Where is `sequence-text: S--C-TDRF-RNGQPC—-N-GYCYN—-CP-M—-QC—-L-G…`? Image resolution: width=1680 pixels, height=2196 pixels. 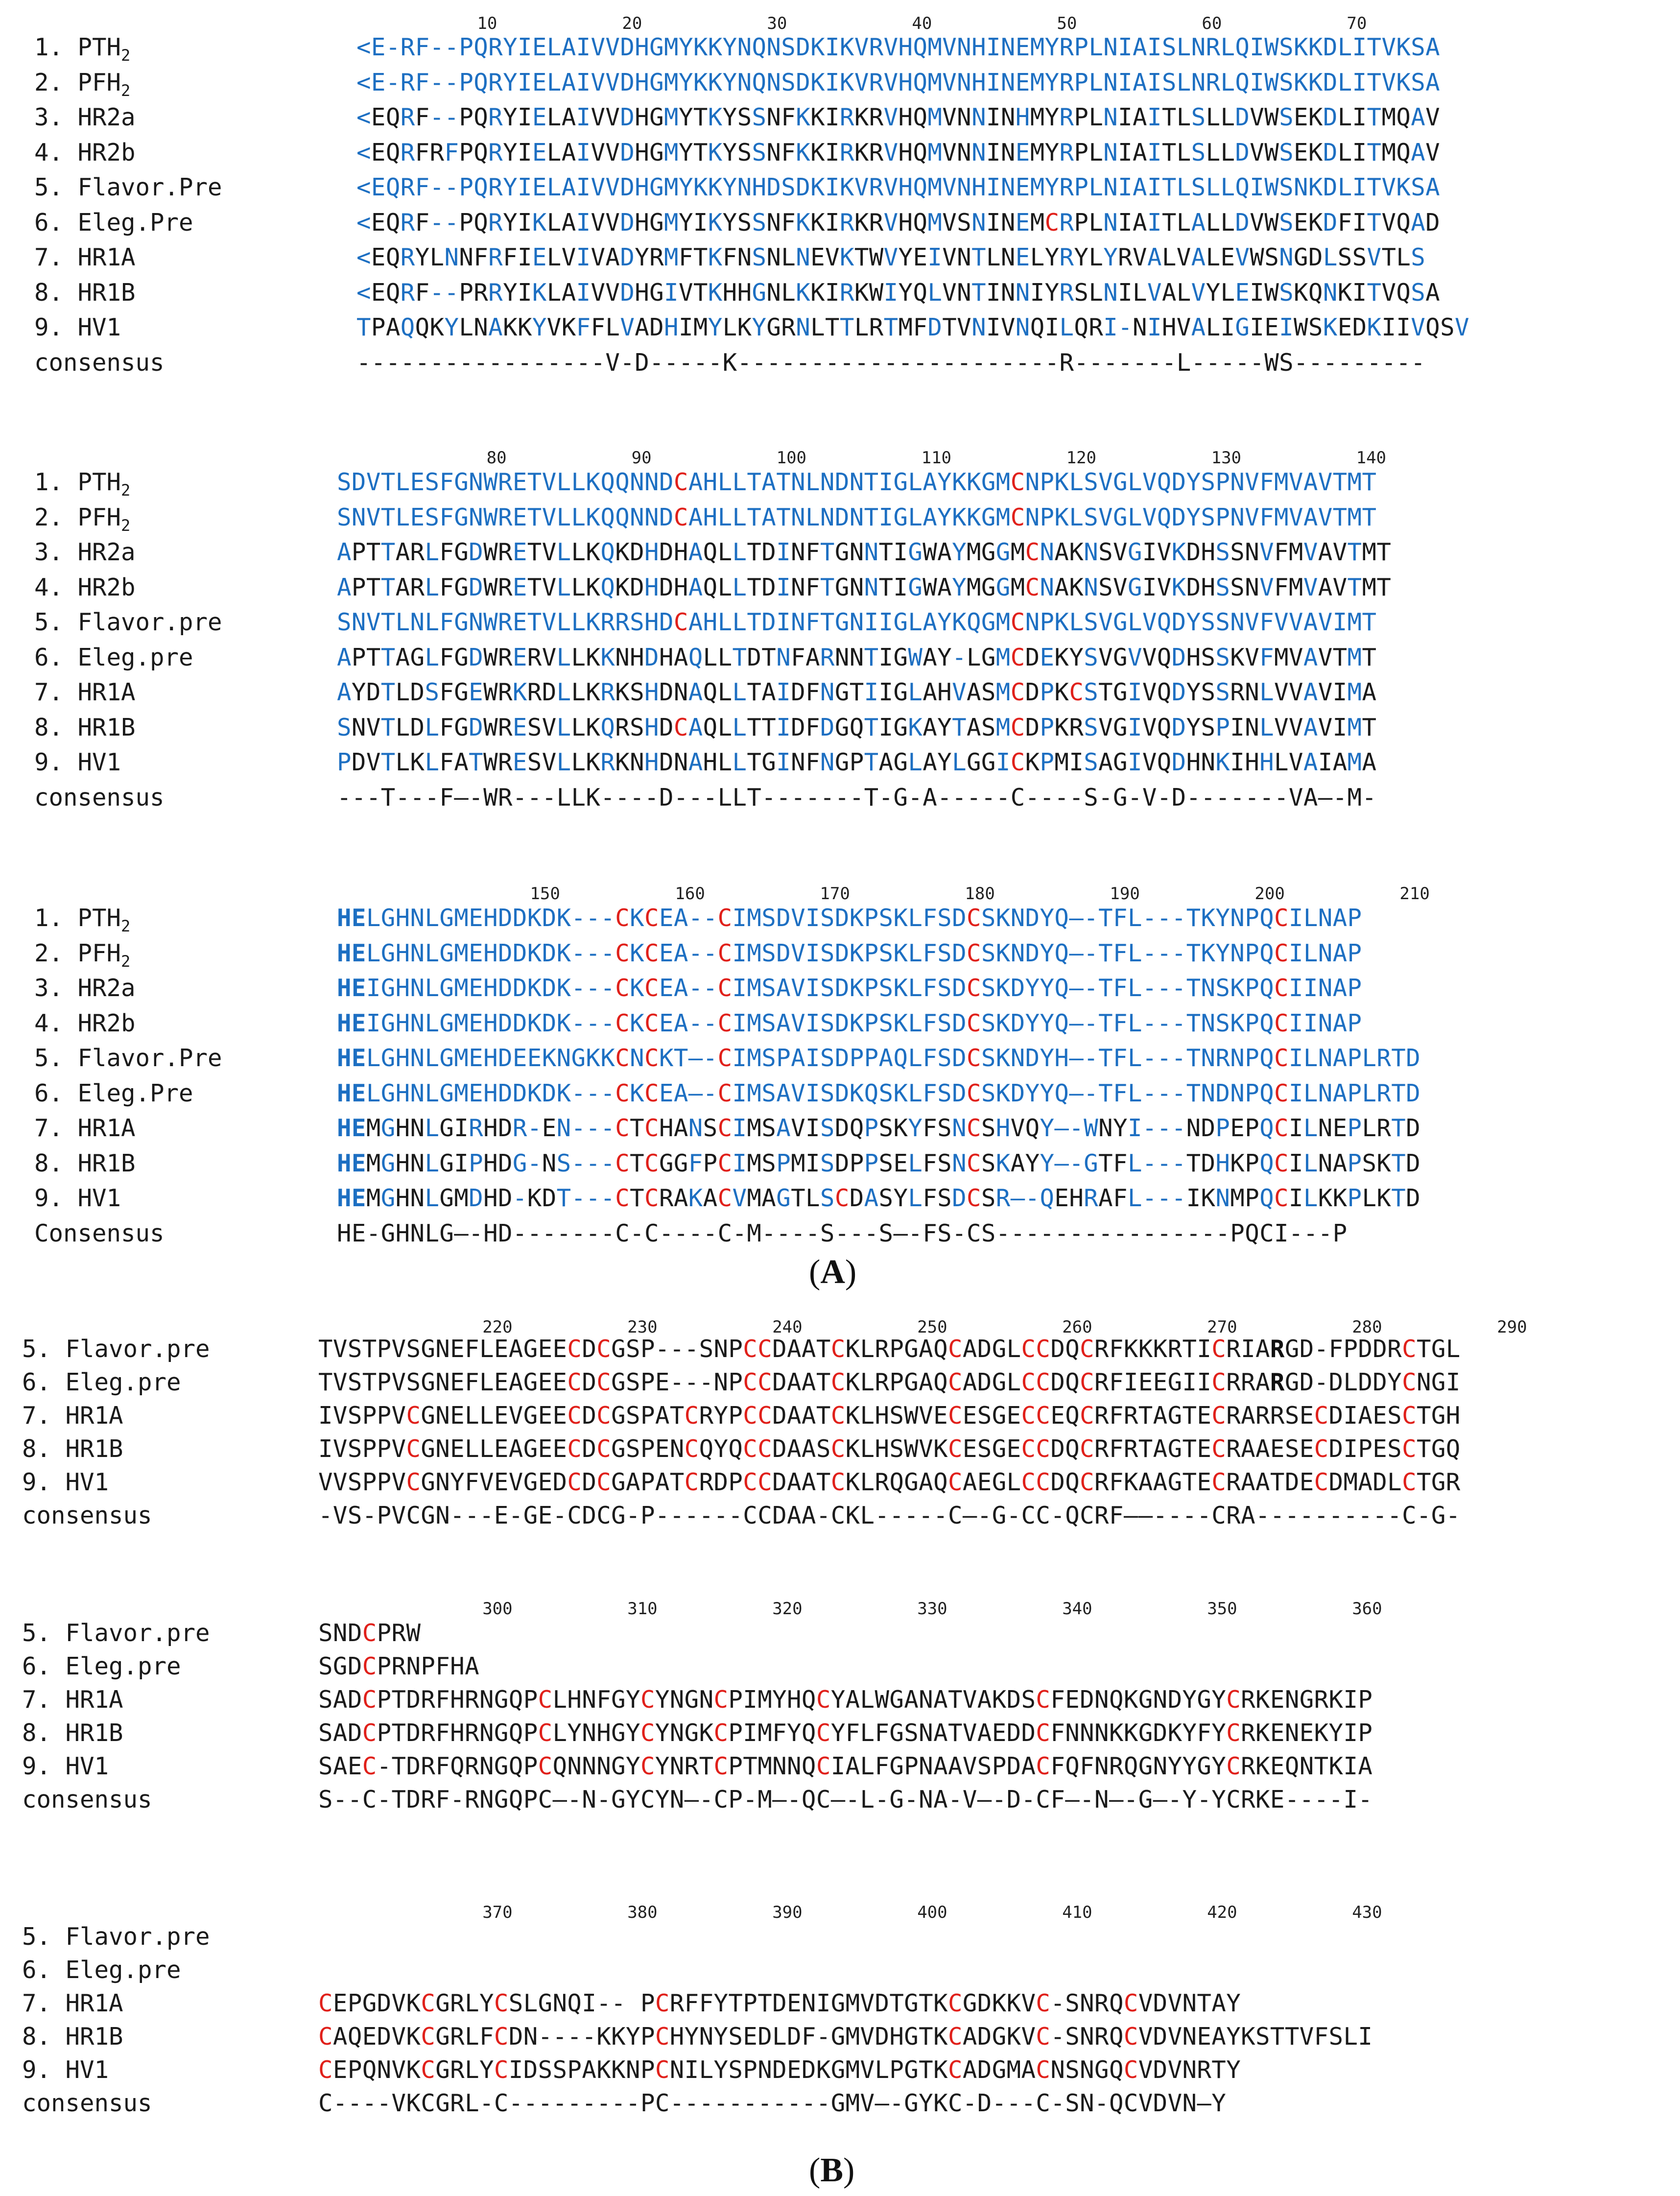 sequence-text: S--C-TDRF-RNGQPC—-N-GYCYN—-CP-M—-QC—-L-G… is located at coordinates (845, 1800).